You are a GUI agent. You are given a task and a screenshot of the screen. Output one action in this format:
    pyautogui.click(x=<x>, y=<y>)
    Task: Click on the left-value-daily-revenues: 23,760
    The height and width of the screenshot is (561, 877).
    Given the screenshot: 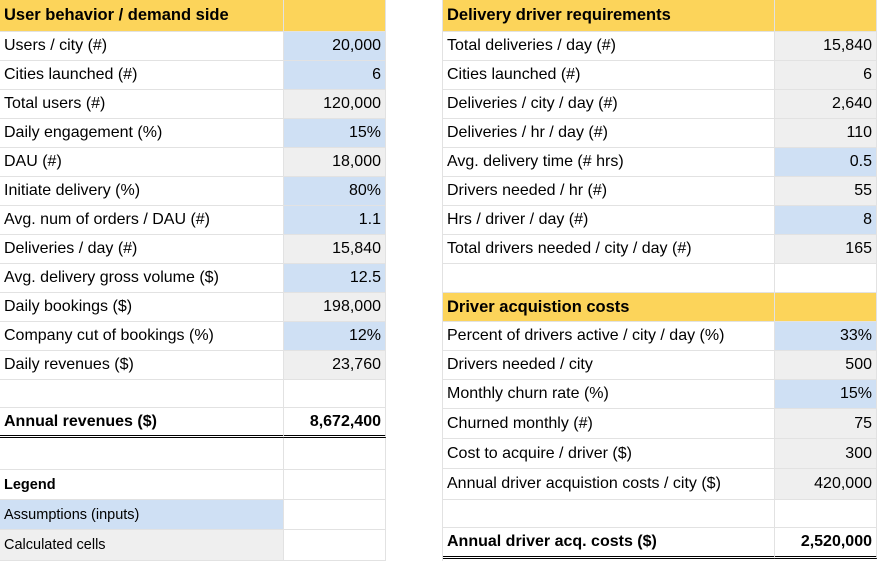 What is the action you would take?
    pyautogui.click(x=335, y=365)
    